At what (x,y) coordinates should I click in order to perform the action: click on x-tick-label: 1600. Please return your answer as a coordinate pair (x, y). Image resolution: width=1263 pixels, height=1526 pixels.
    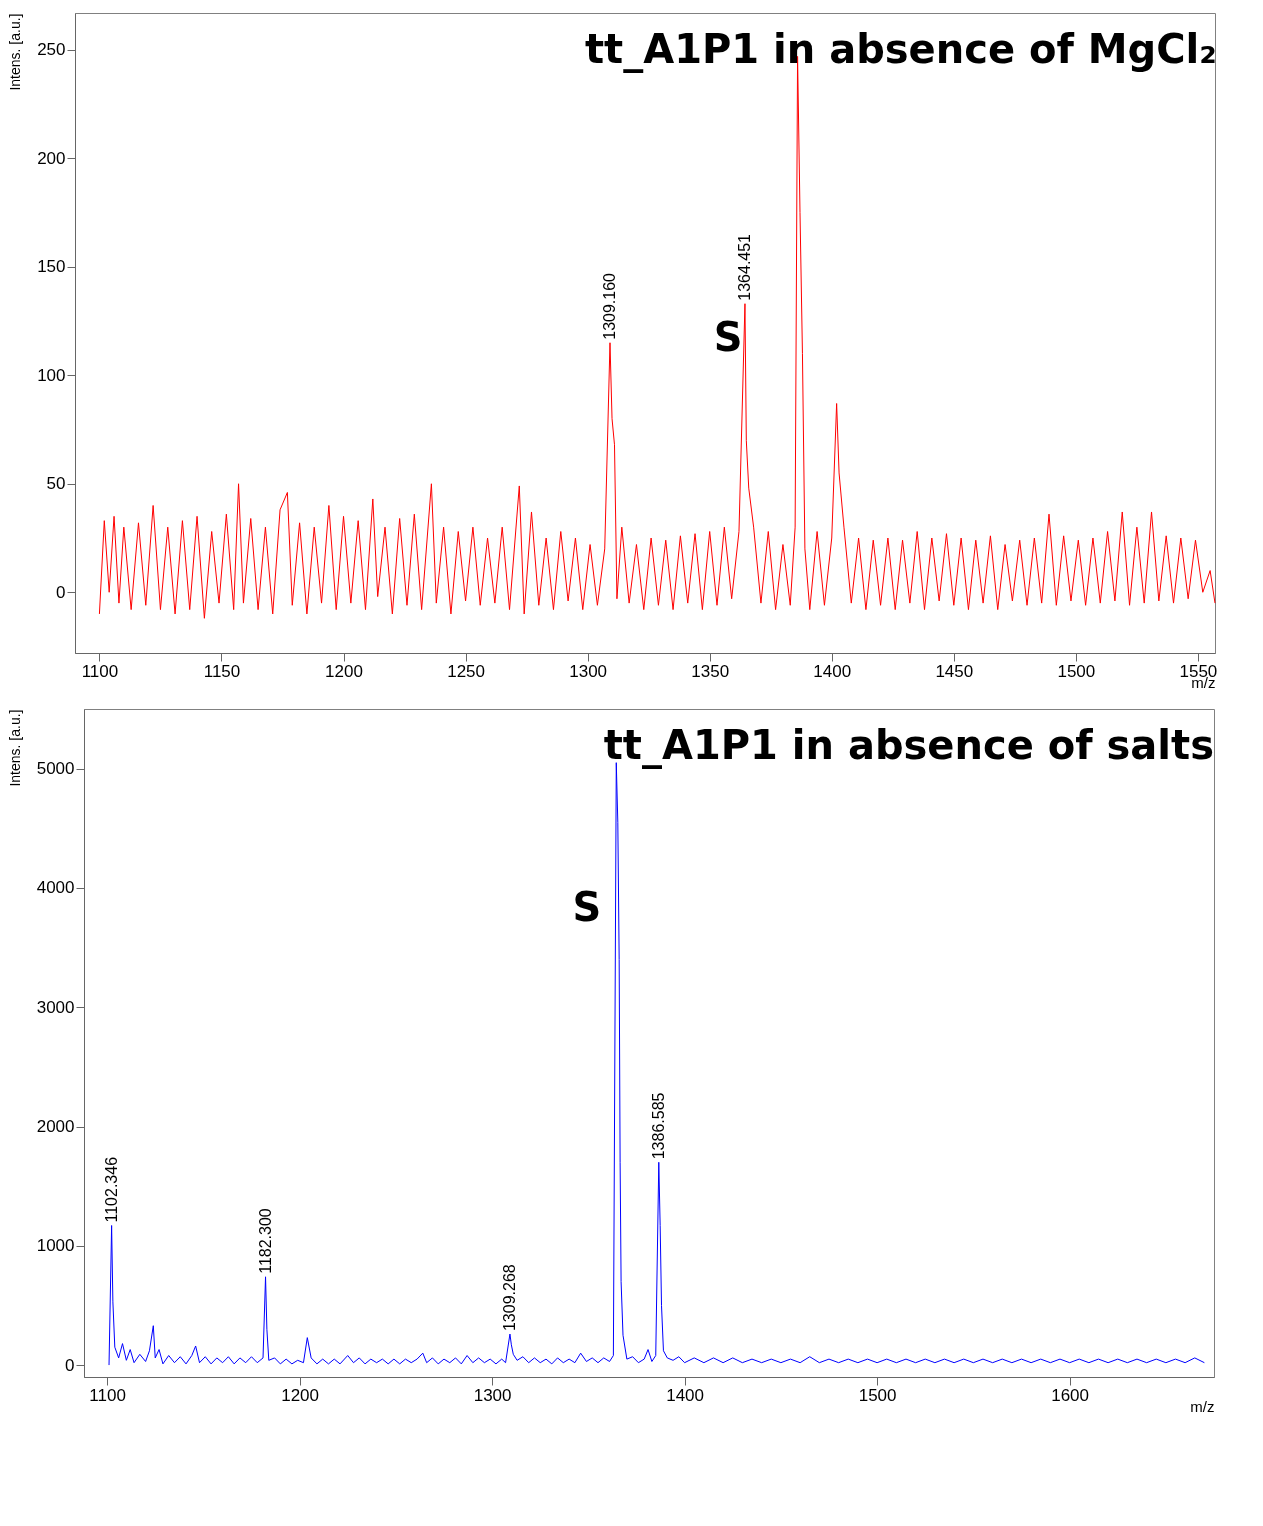
    Looking at the image, I should click on (1070, 1395).